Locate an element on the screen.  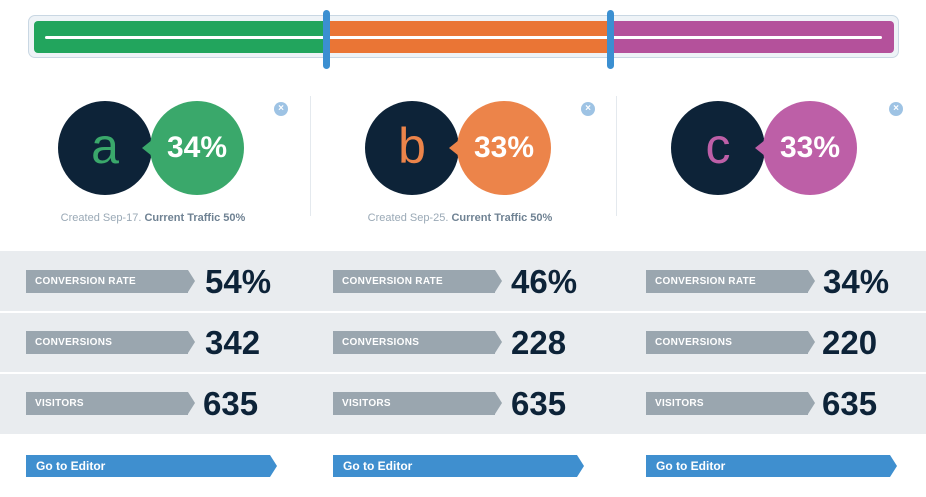
variation-a-current-traffic: Current Traffic 50% is located at coordinates (195, 218).